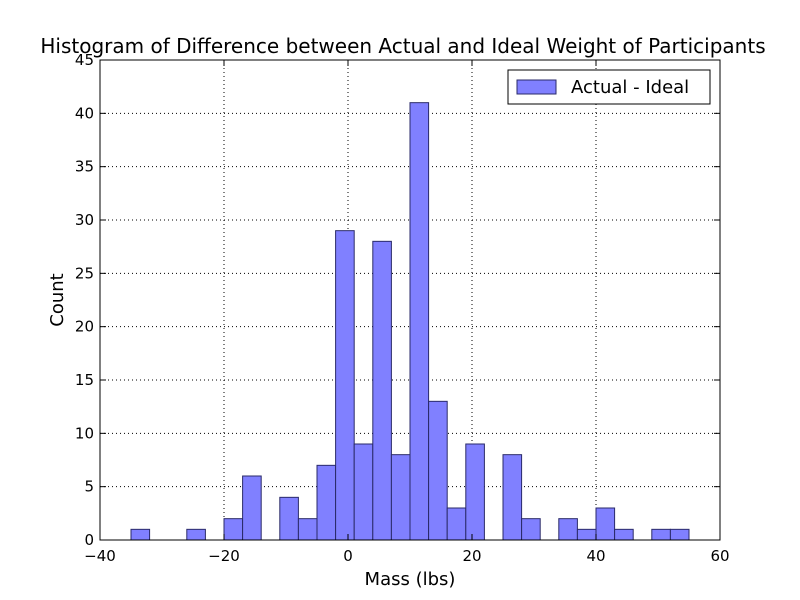 Image resolution: width=800 pixels, height=600 pixels. I want to click on x-tick-label: 40, so click(595, 556).